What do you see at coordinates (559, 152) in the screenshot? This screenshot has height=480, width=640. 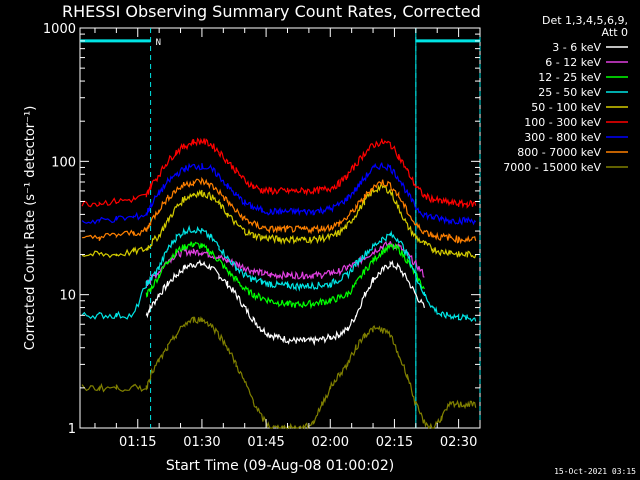 I see `legend-entry-label: 800 - 7000 keV` at bounding box center [559, 152].